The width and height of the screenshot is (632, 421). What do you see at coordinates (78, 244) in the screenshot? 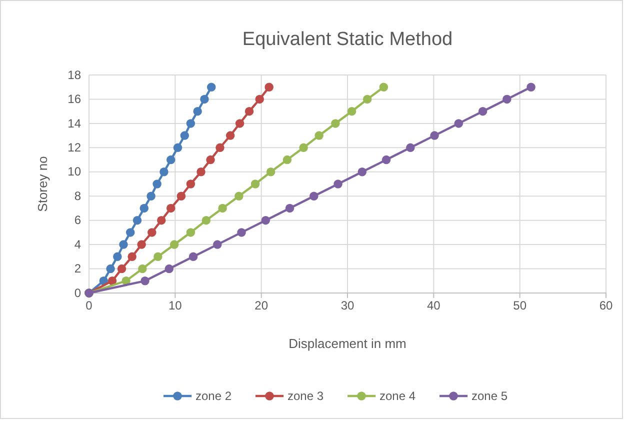
I see `y-tick-label: 4` at bounding box center [78, 244].